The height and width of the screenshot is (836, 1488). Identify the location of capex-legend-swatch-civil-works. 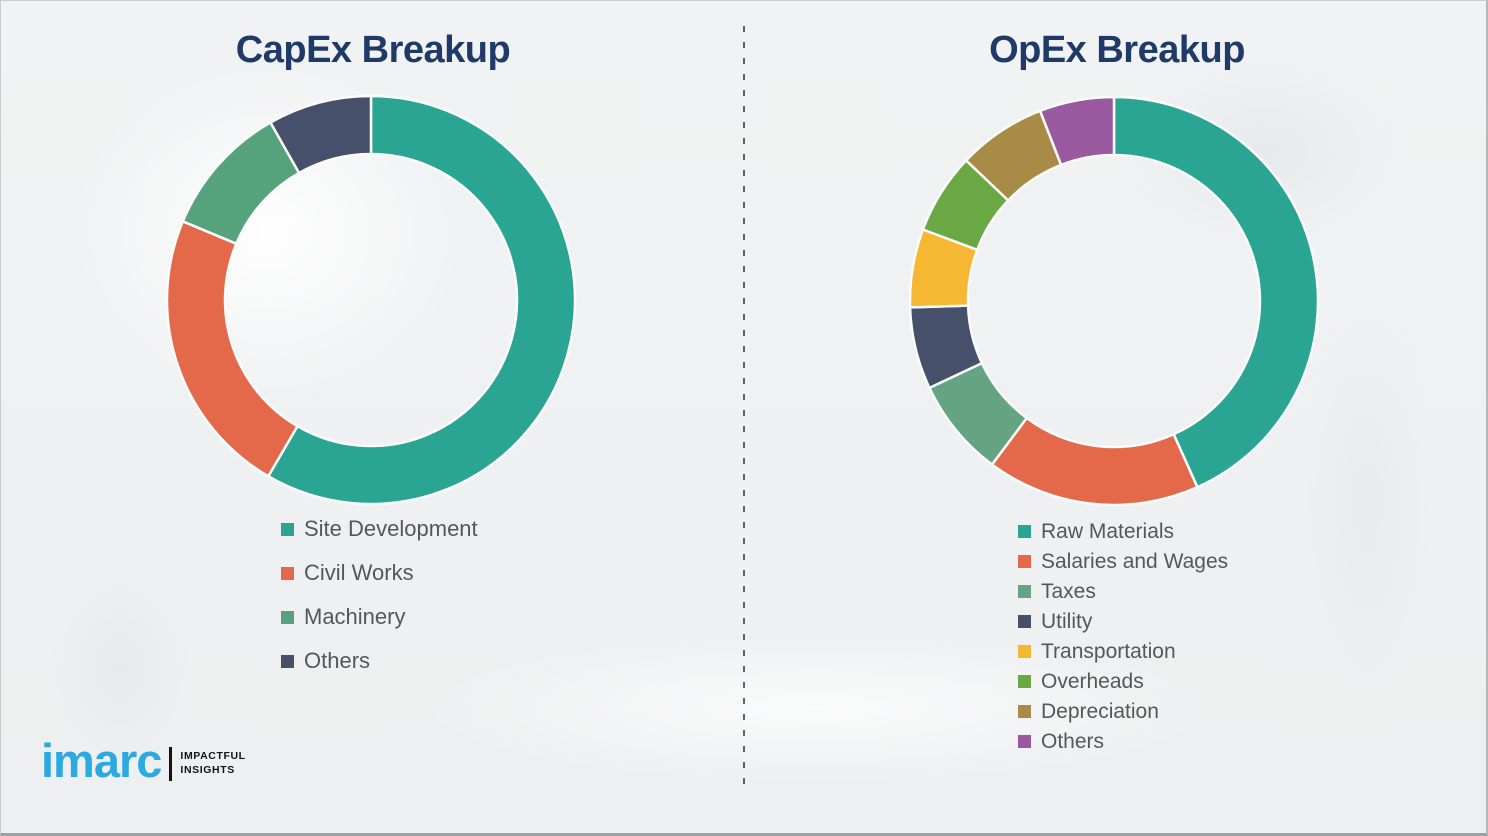
(287, 573).